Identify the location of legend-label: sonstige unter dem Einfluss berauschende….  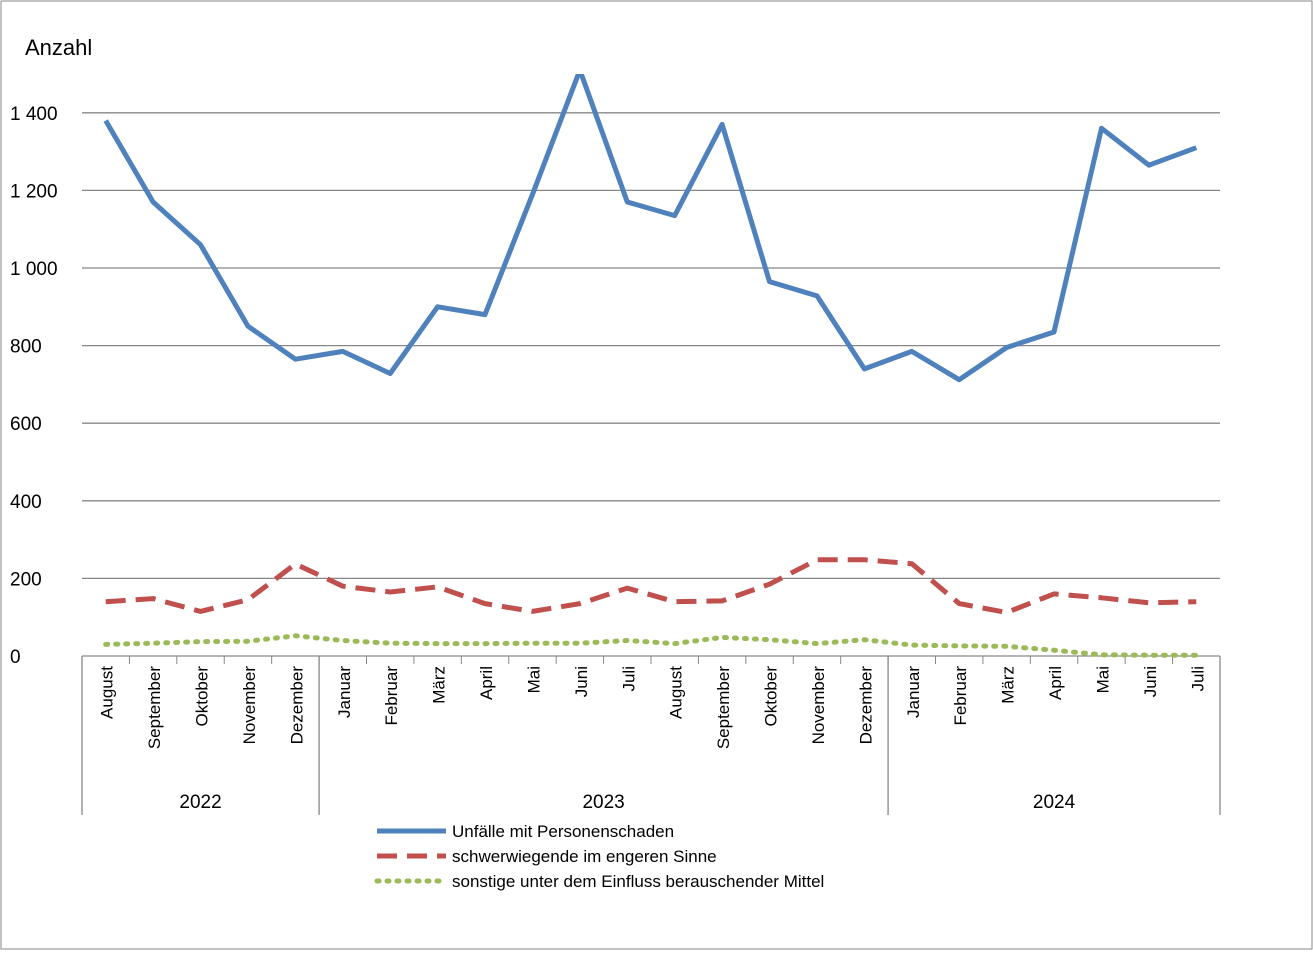
(638, 881).